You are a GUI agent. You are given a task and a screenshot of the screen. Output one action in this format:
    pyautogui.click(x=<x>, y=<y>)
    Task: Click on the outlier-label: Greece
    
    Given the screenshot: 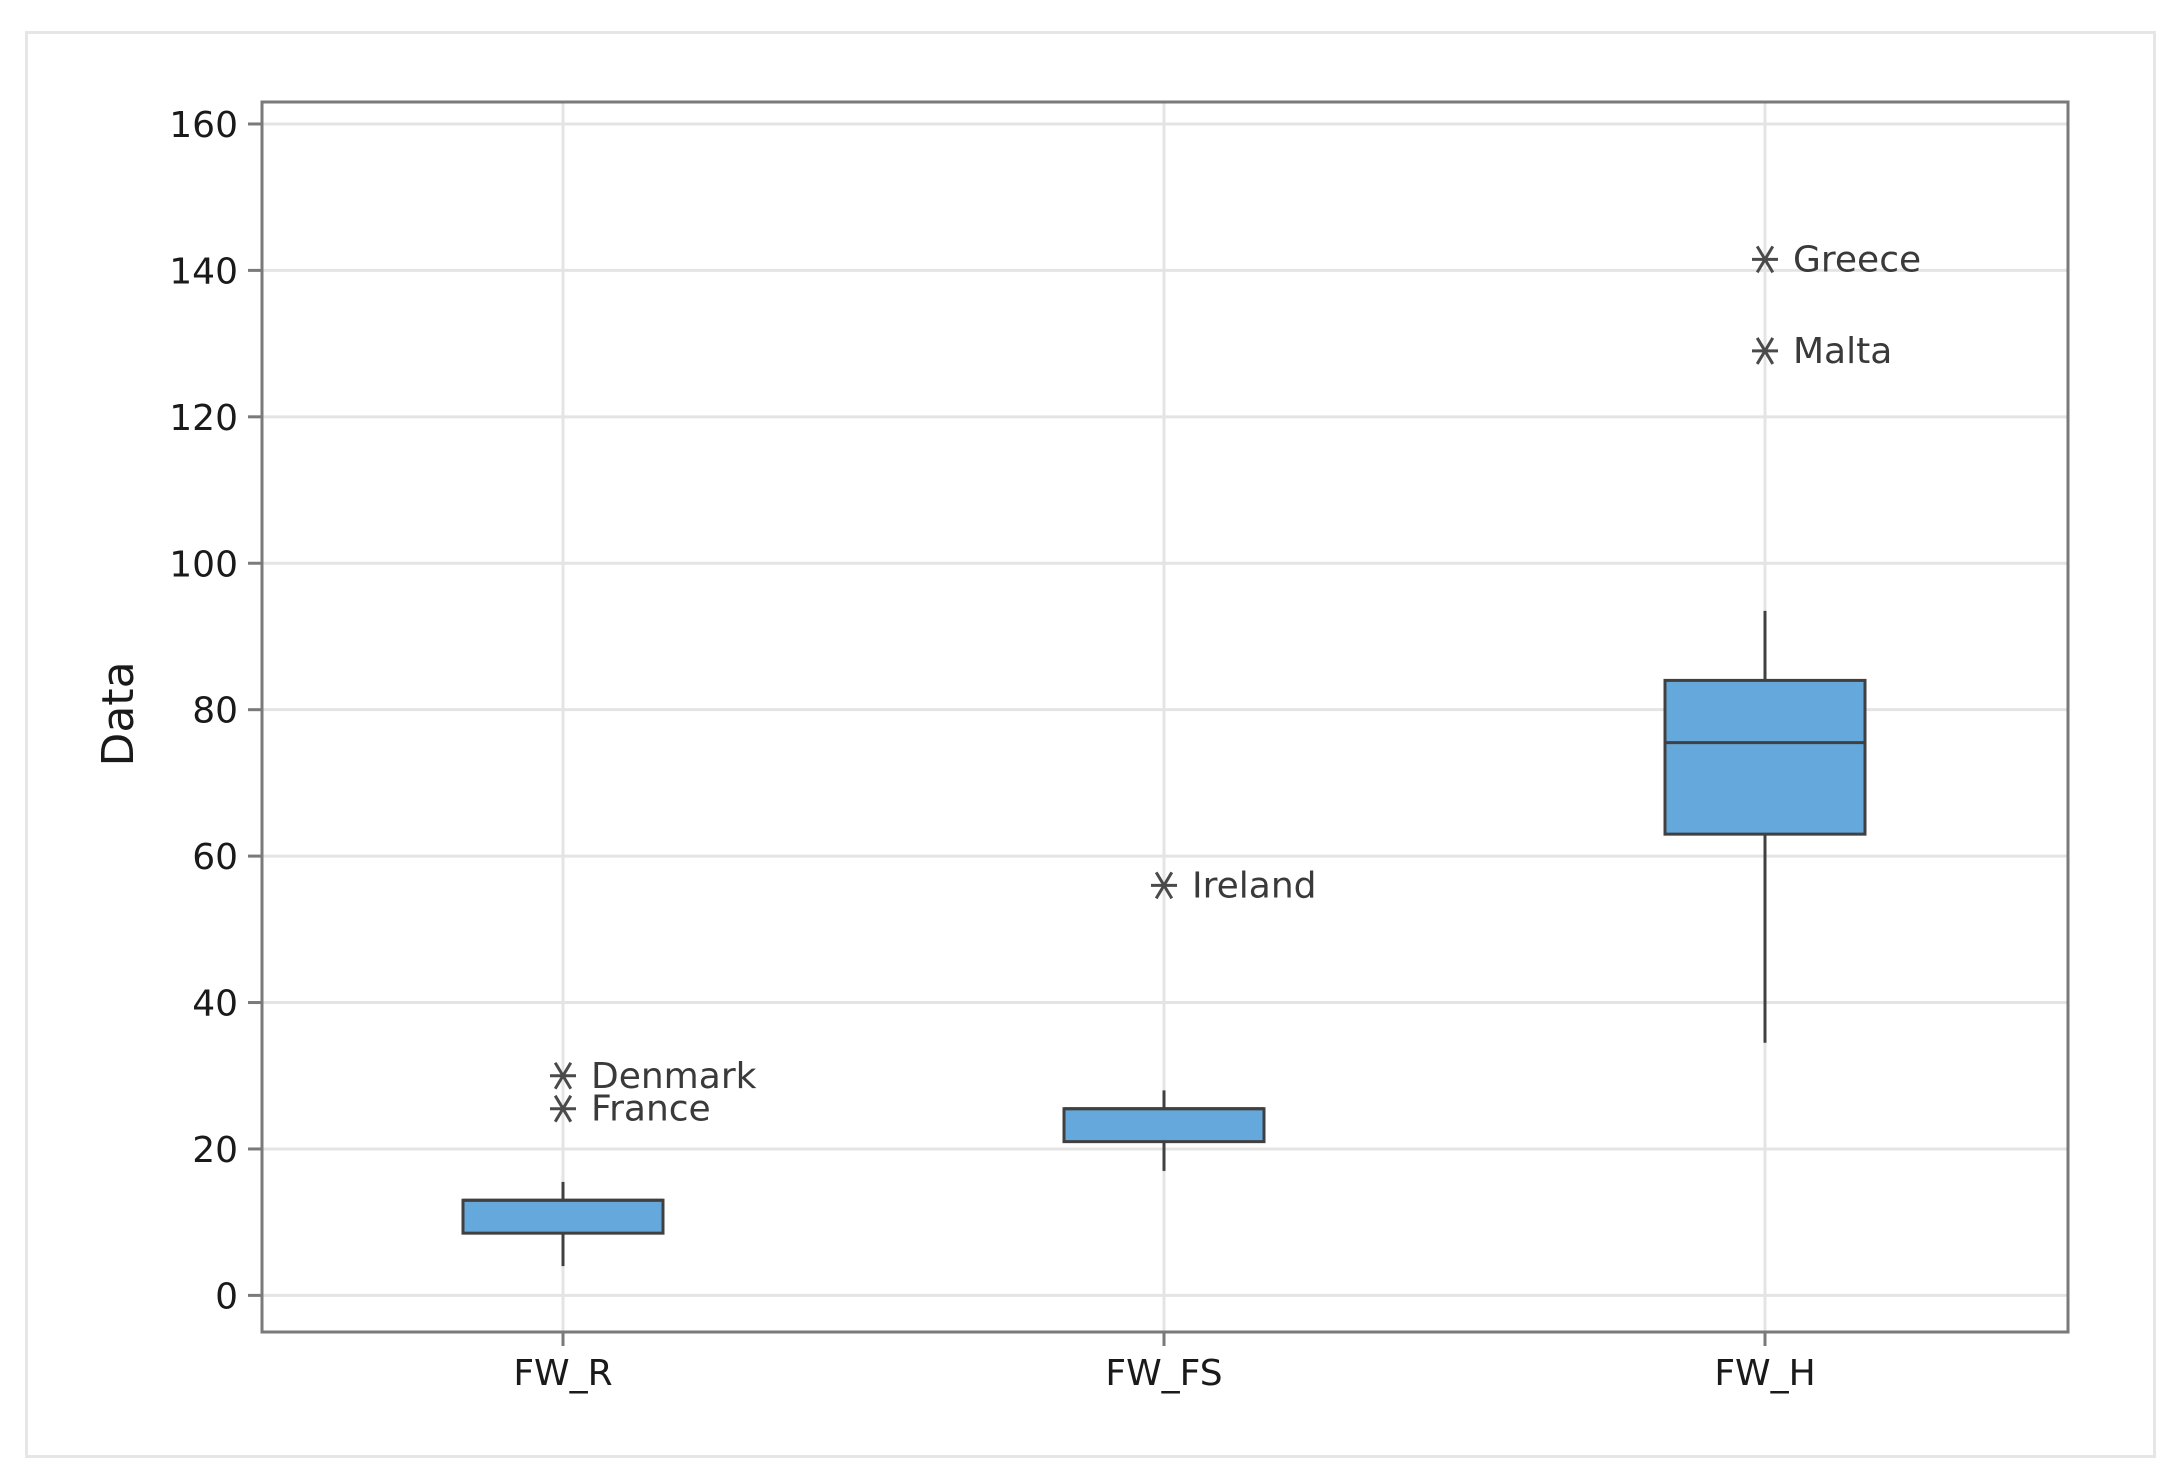 What is the action you would take?
    pyautogui.click(x=1857, y=259)
    